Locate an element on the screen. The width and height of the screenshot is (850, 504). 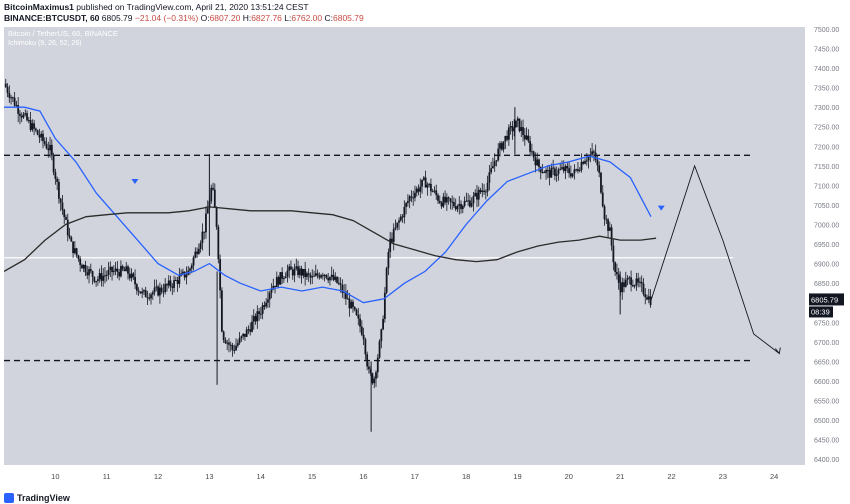
y-tick-label: 7200.00 is located at coordinates (826, 147).